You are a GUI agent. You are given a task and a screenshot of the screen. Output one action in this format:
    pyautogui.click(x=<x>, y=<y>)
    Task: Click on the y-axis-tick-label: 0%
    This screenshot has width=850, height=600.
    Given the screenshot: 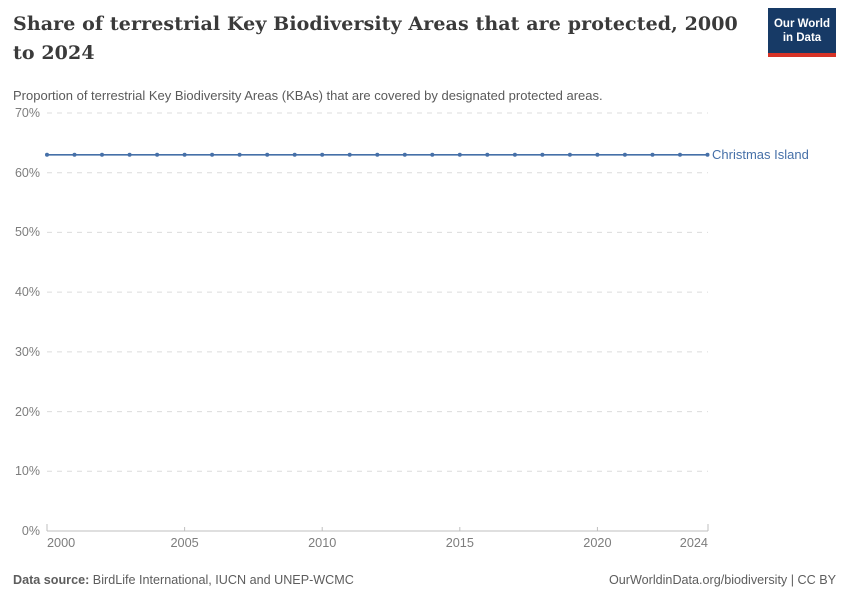 What is the action you would take?
    pyautogui.click(x=30, y=531)
    